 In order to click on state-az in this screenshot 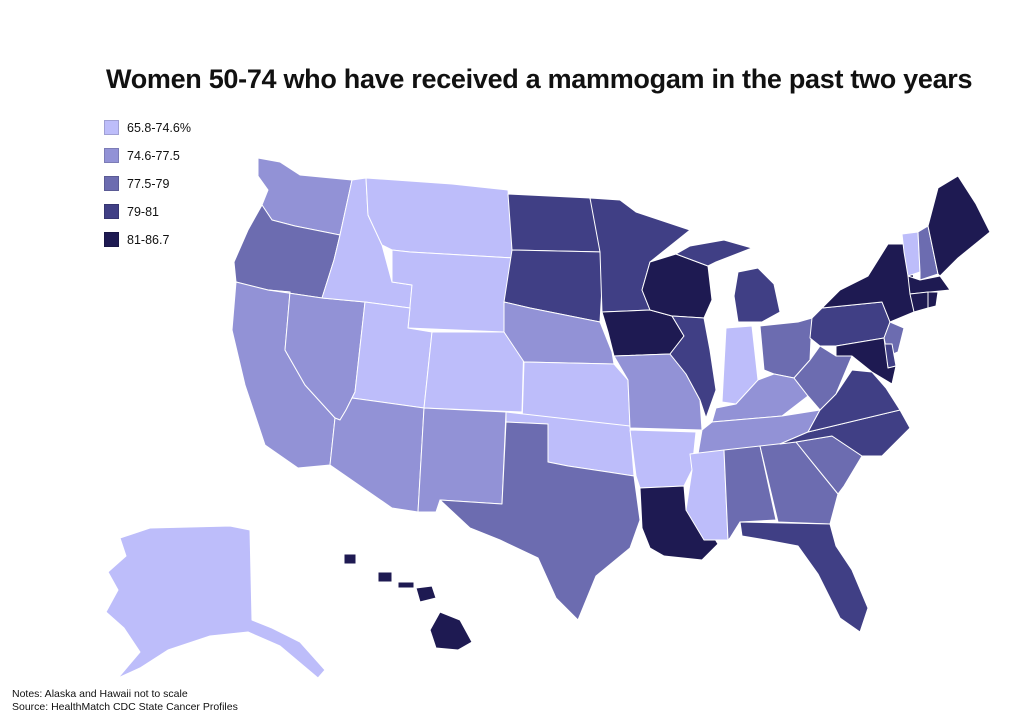, I will do `click(377, 455)`.